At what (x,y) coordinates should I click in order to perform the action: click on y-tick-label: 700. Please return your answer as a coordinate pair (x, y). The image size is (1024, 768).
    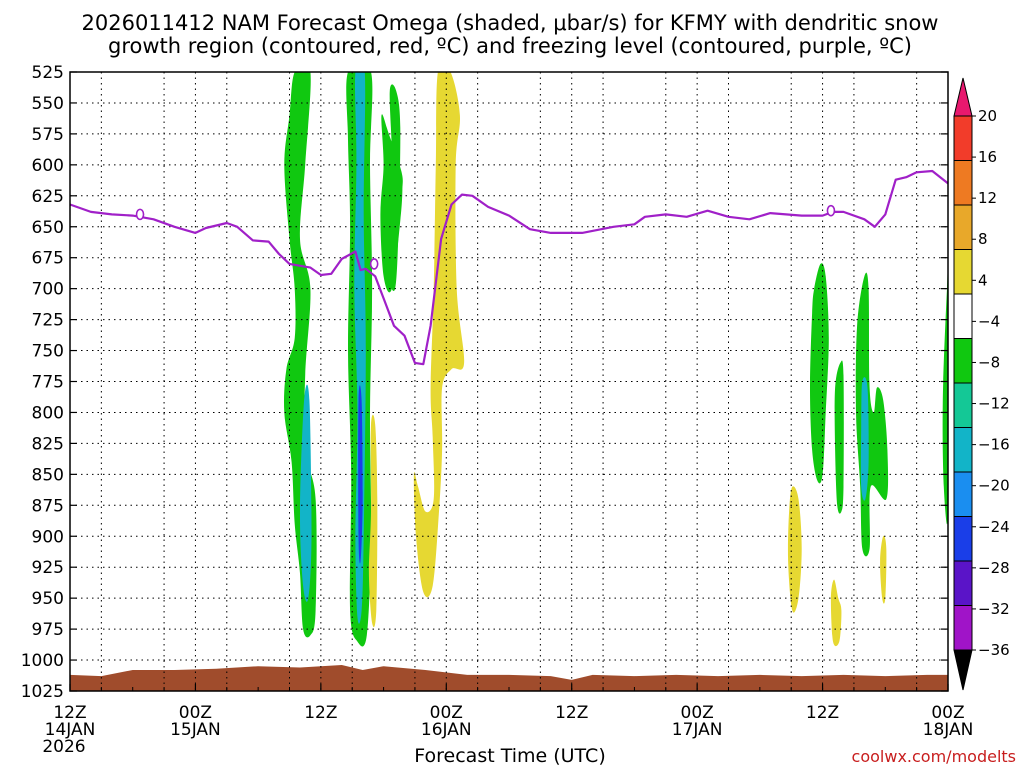
    Looking at the image, I should click on (48, 290).